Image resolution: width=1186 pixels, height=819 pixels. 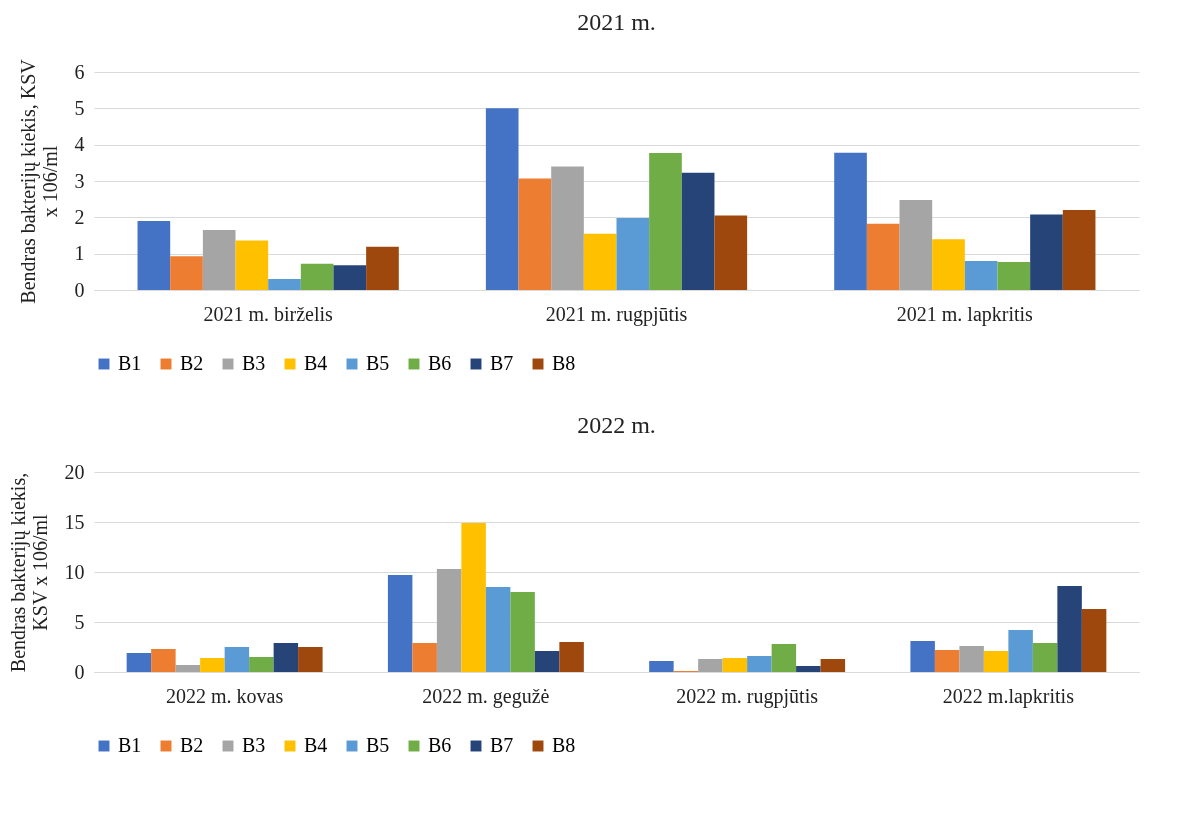 What do you see at coordinates (74, 571) in the screenshot?
I see `y-tick-label: 10` at bounding box center [74, 571].